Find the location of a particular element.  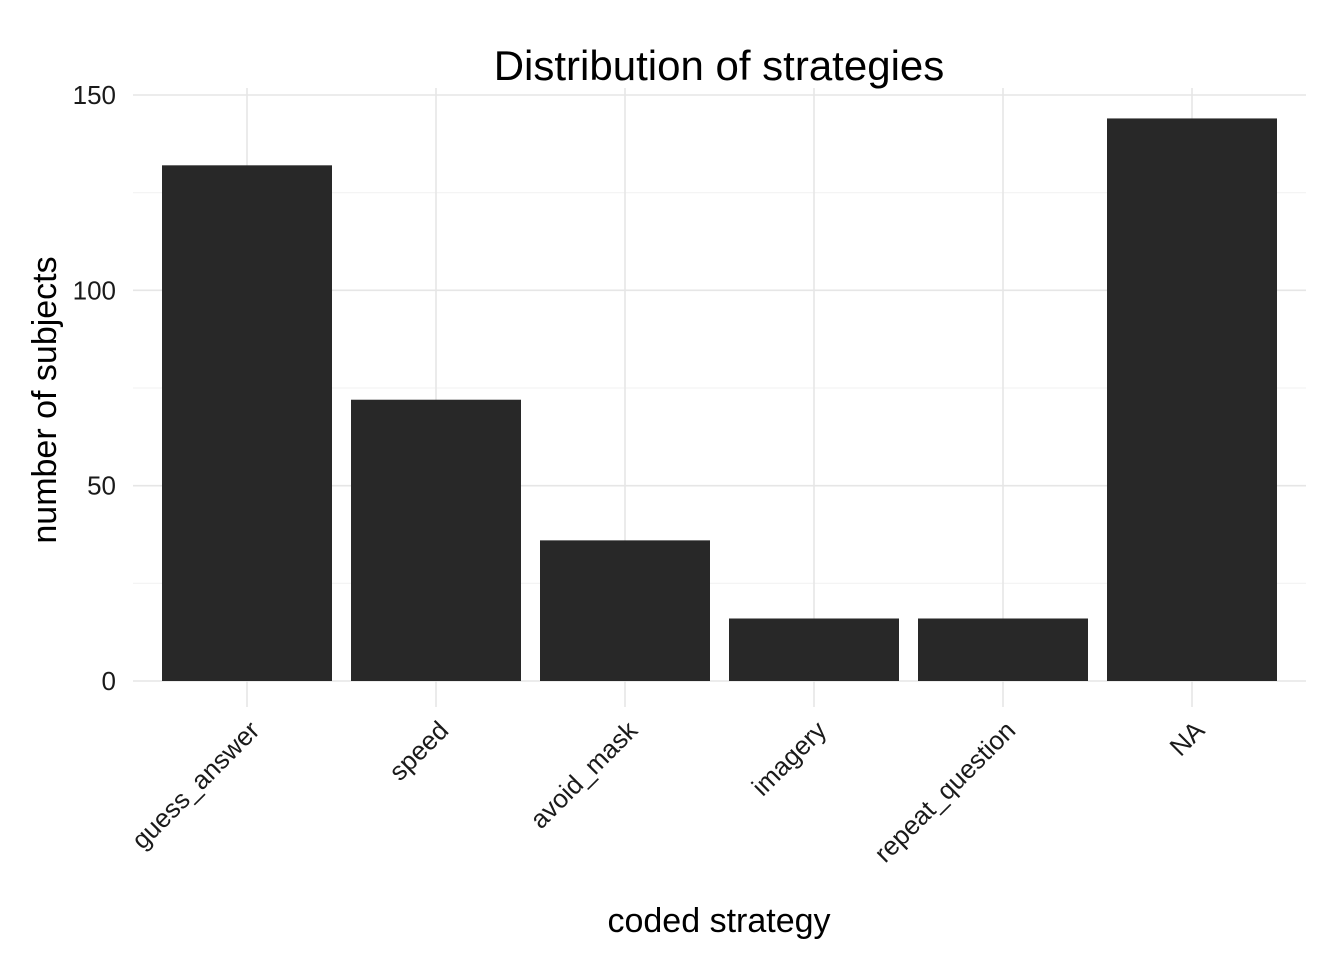

x-tick-label: guess_answer is located at coordinates (195, 785).